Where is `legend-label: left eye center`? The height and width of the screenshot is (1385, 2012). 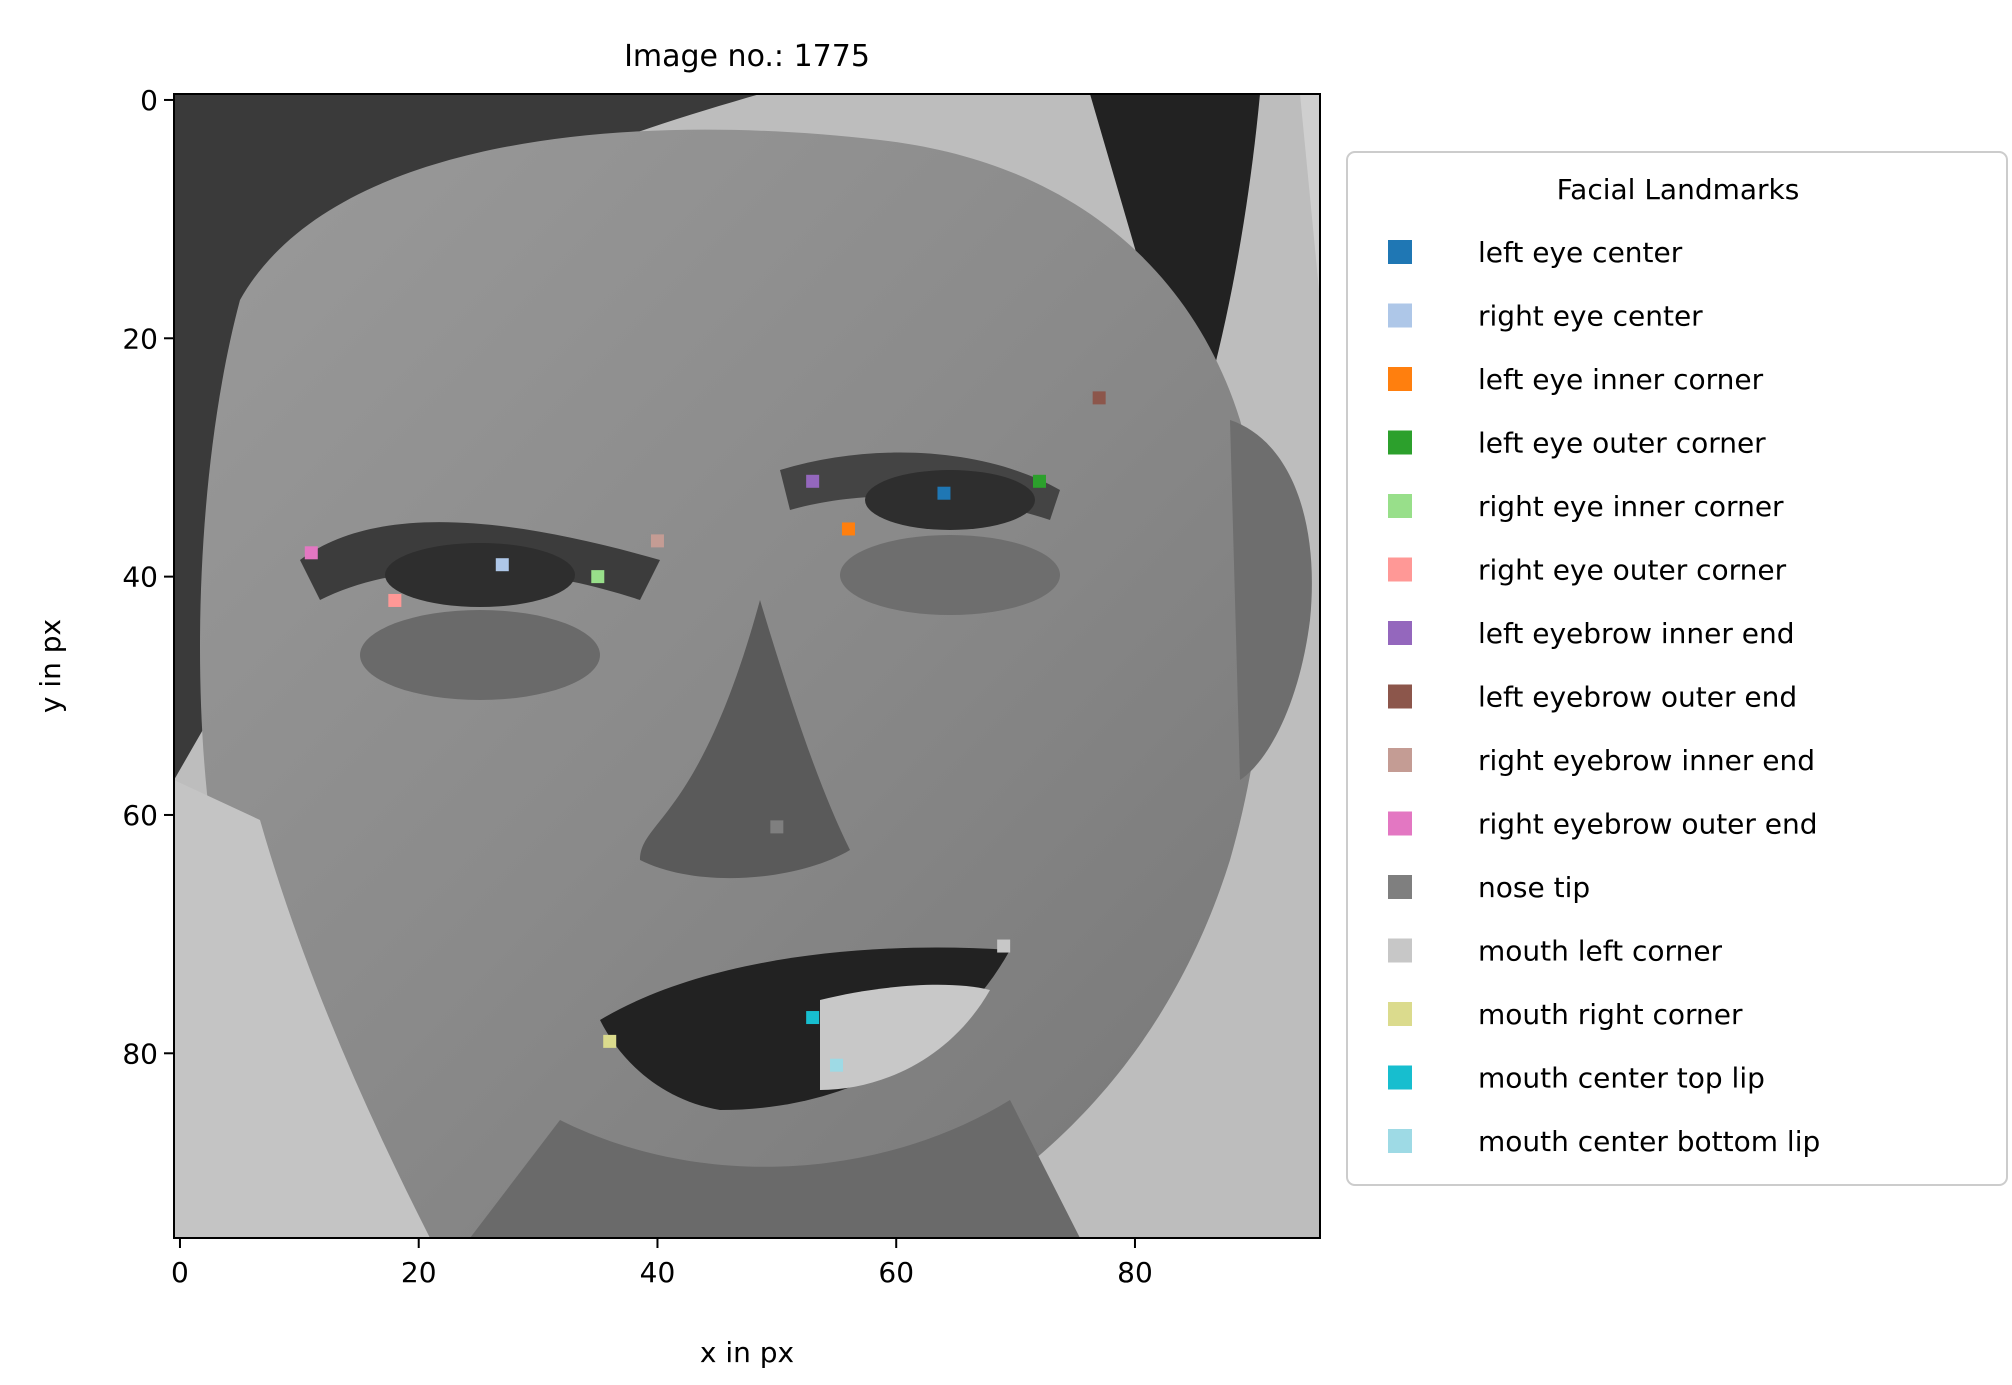
legend-label: left eye center is located at coordinates (1580, 252).